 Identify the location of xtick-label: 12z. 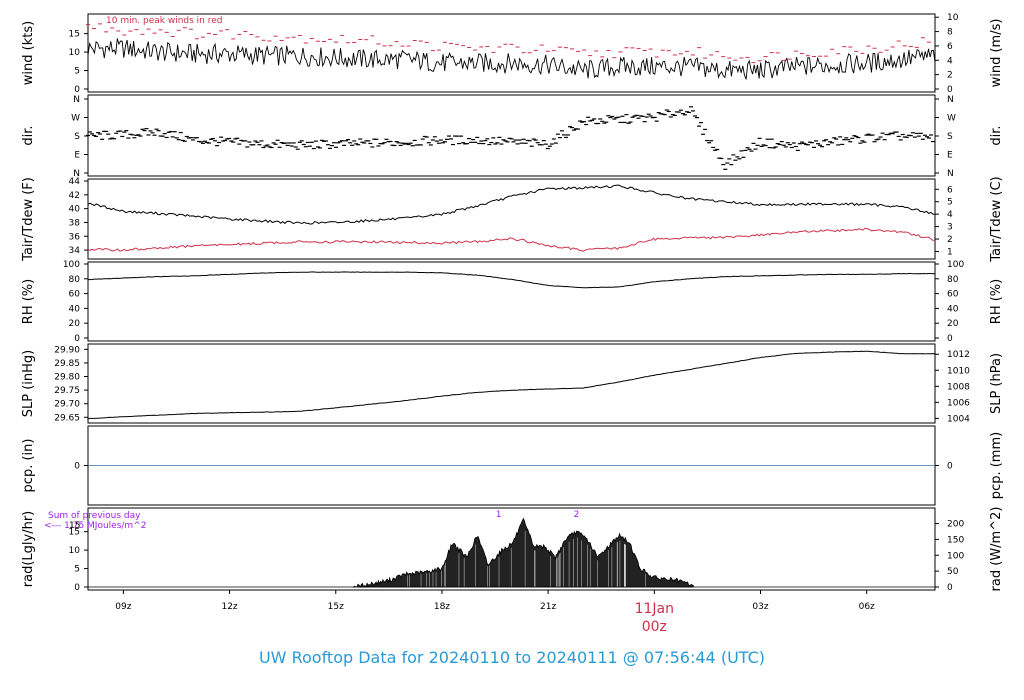
(229, 607).